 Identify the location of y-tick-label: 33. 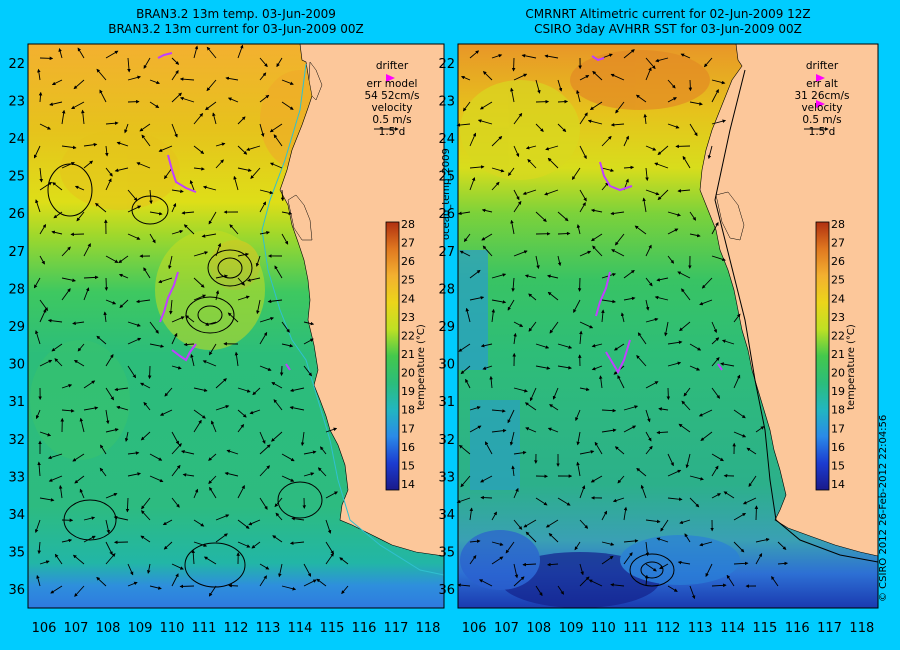
(16, 477).